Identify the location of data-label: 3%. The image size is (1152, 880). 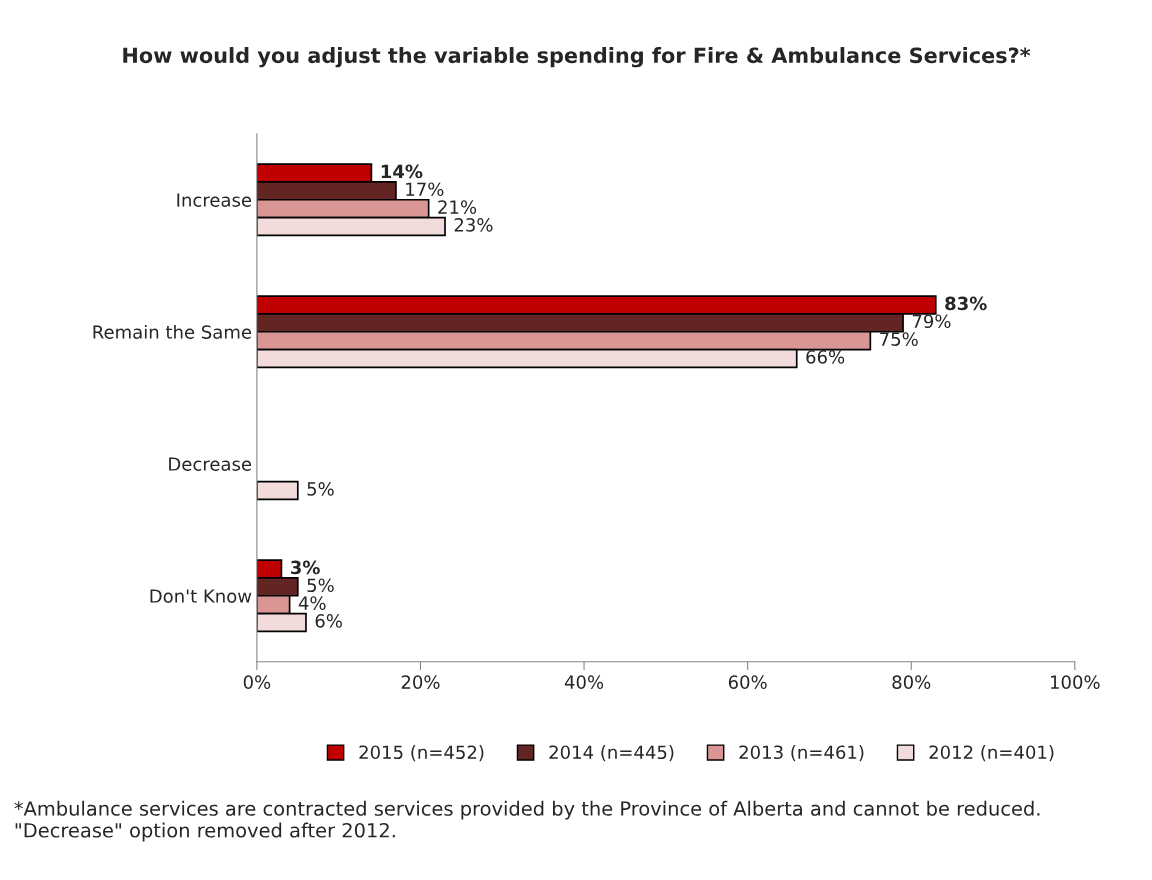
(305, 567).